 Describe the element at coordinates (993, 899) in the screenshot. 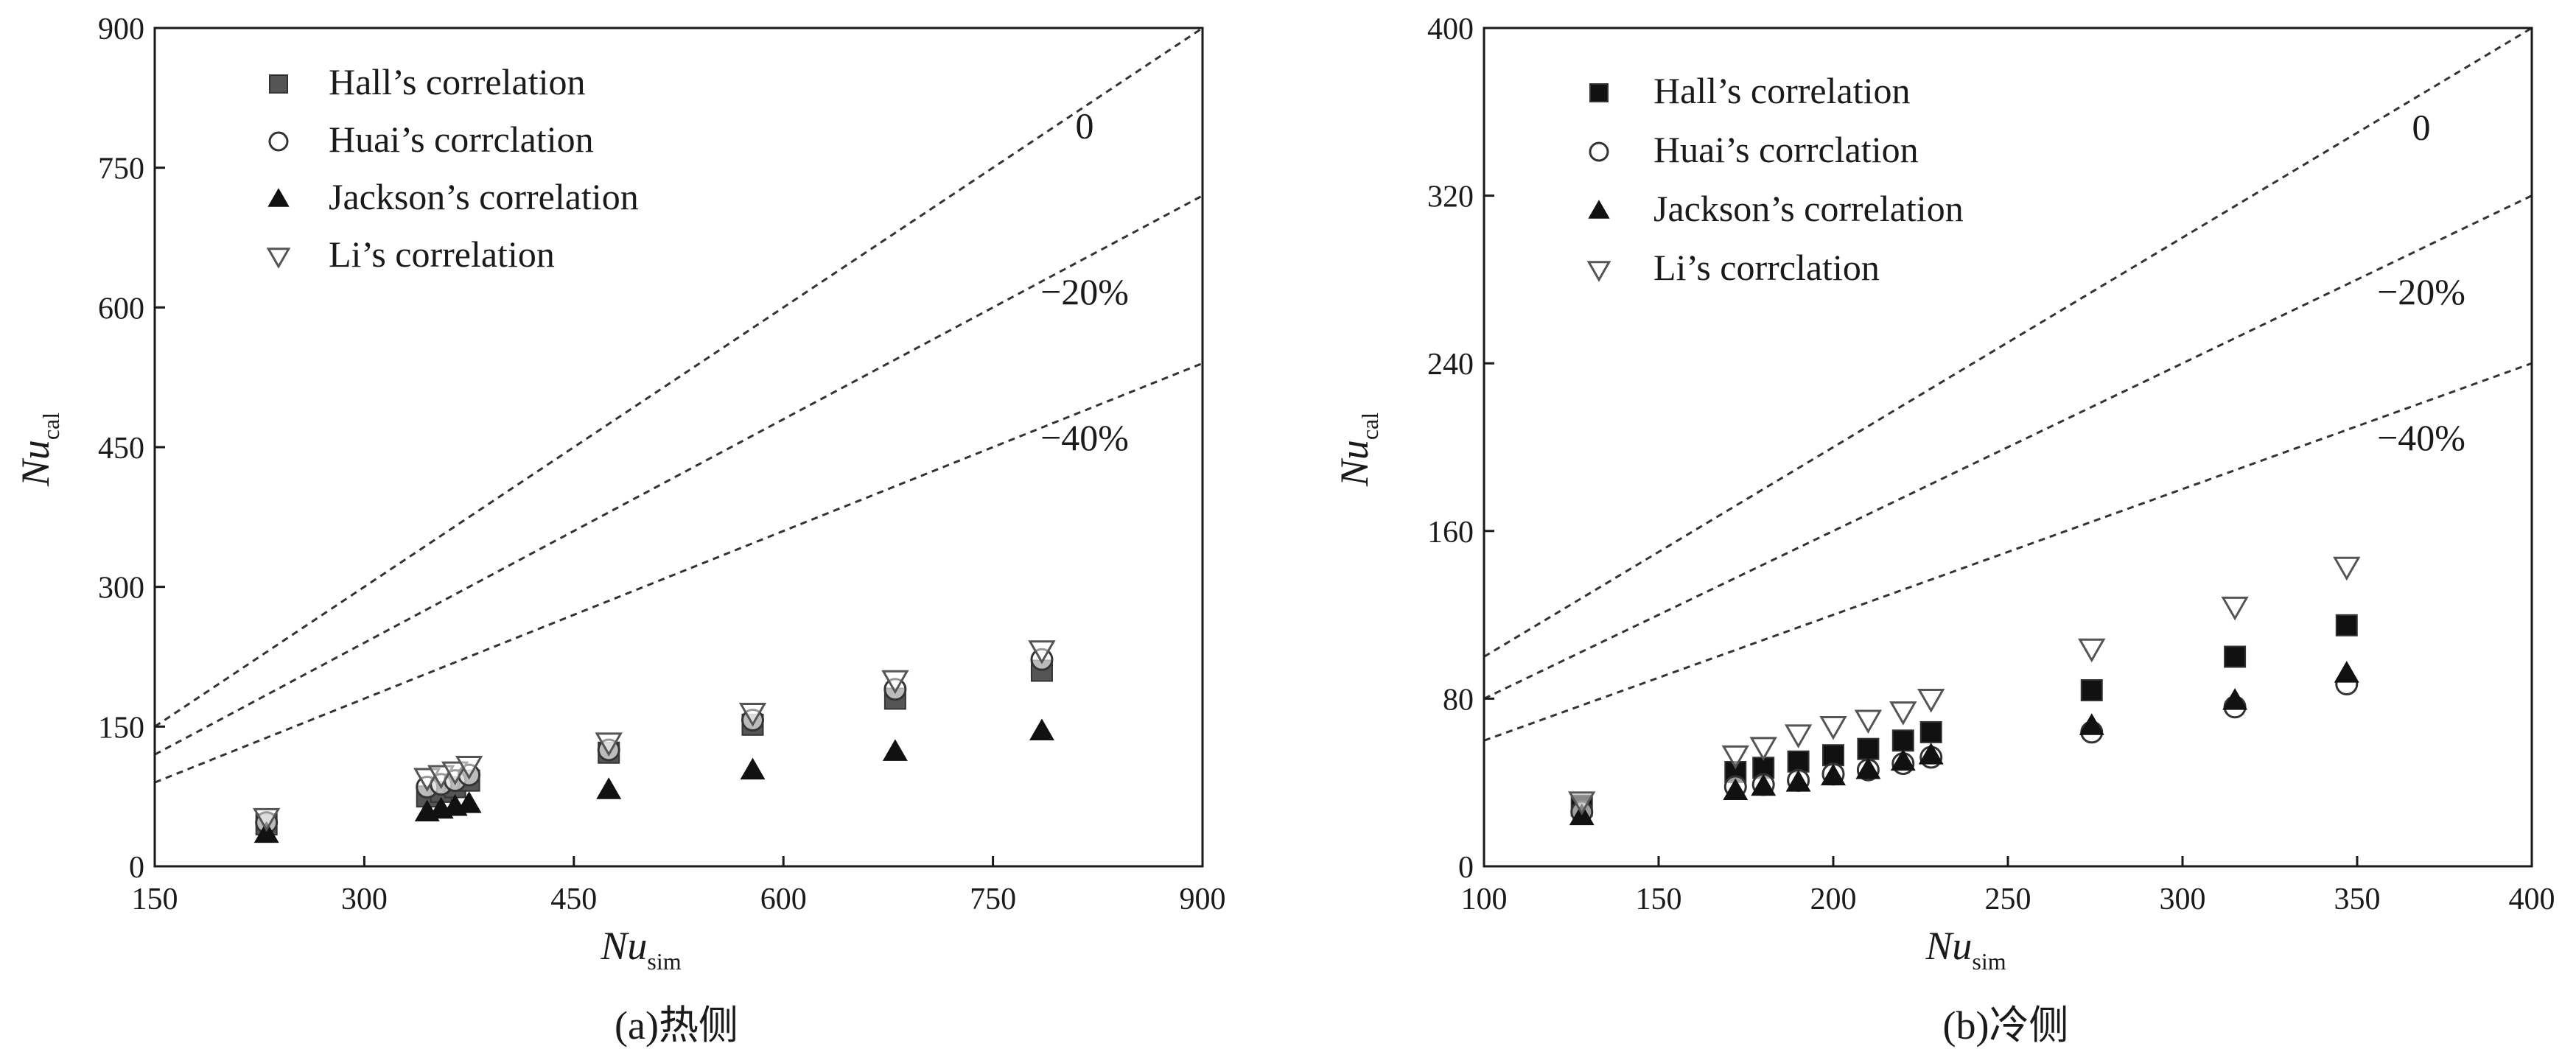

I see `x-tick-label: 750` at that location.